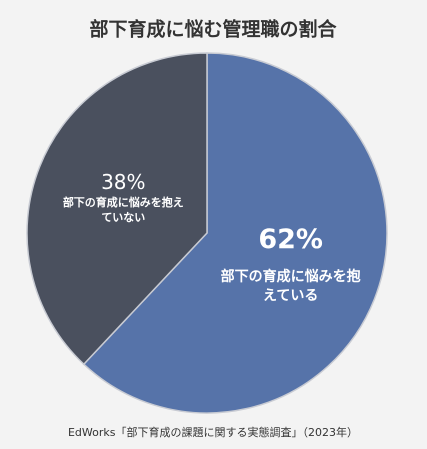  I want to click on value-label: 62%, so click(290, 240).